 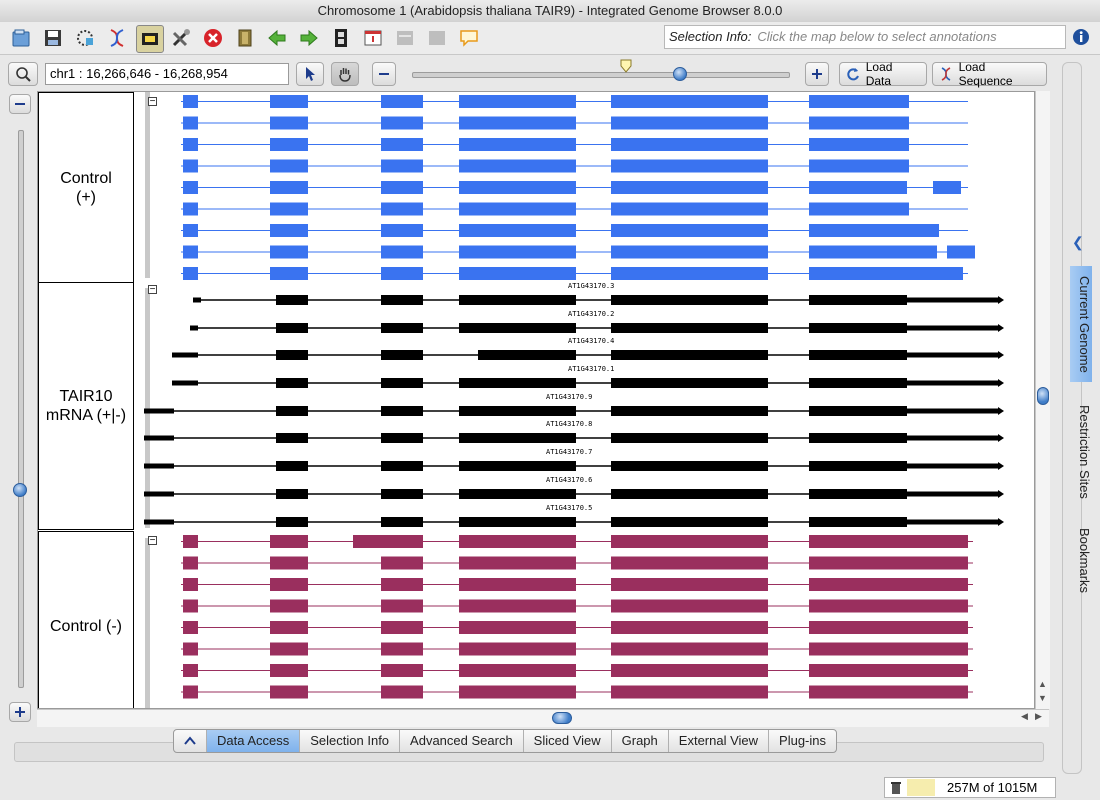 I want to click on tab-advanced-search: Advanced Search, so click(x=461, y=741).